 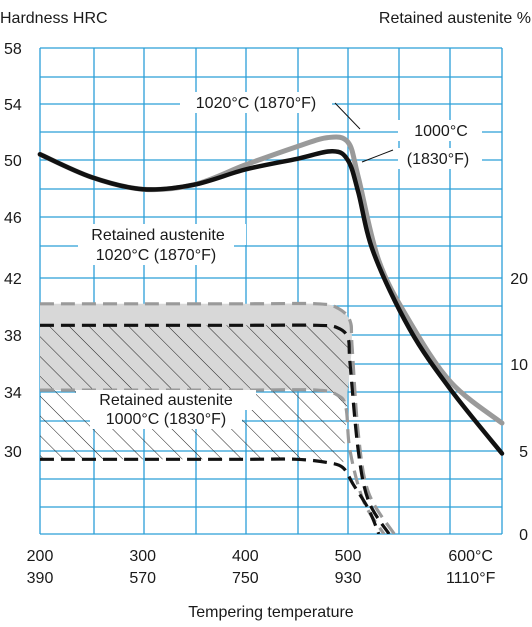 What do you see at coordinates (256, 103) in the screenshot?
I see `label-hardness-1020-text: 1020°C (1870°F)` at bounding box center [256, 103].